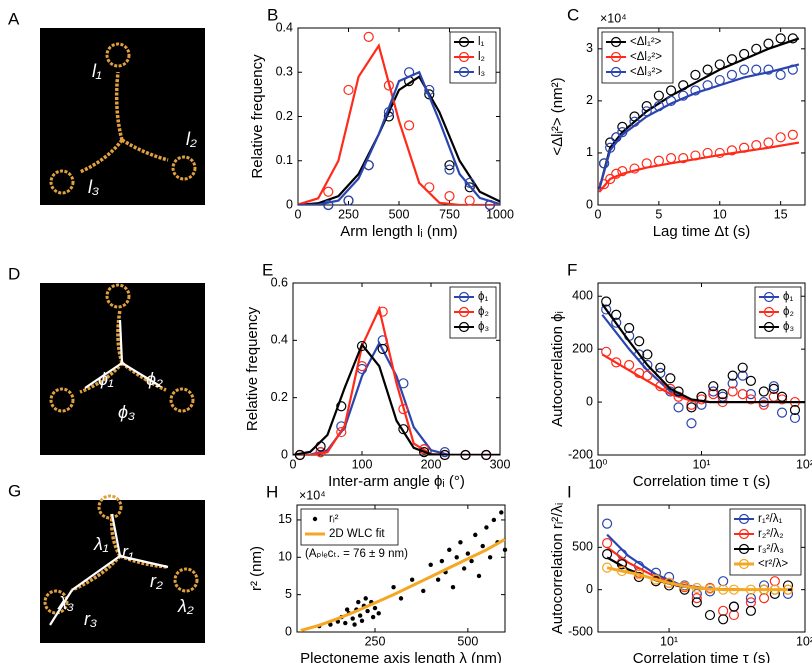 The width and height of the screenshot is (812, 663). Describe the element at coordinates (284, 72) in the screenshot. I see `y-tick-label: 0.3` at that location.